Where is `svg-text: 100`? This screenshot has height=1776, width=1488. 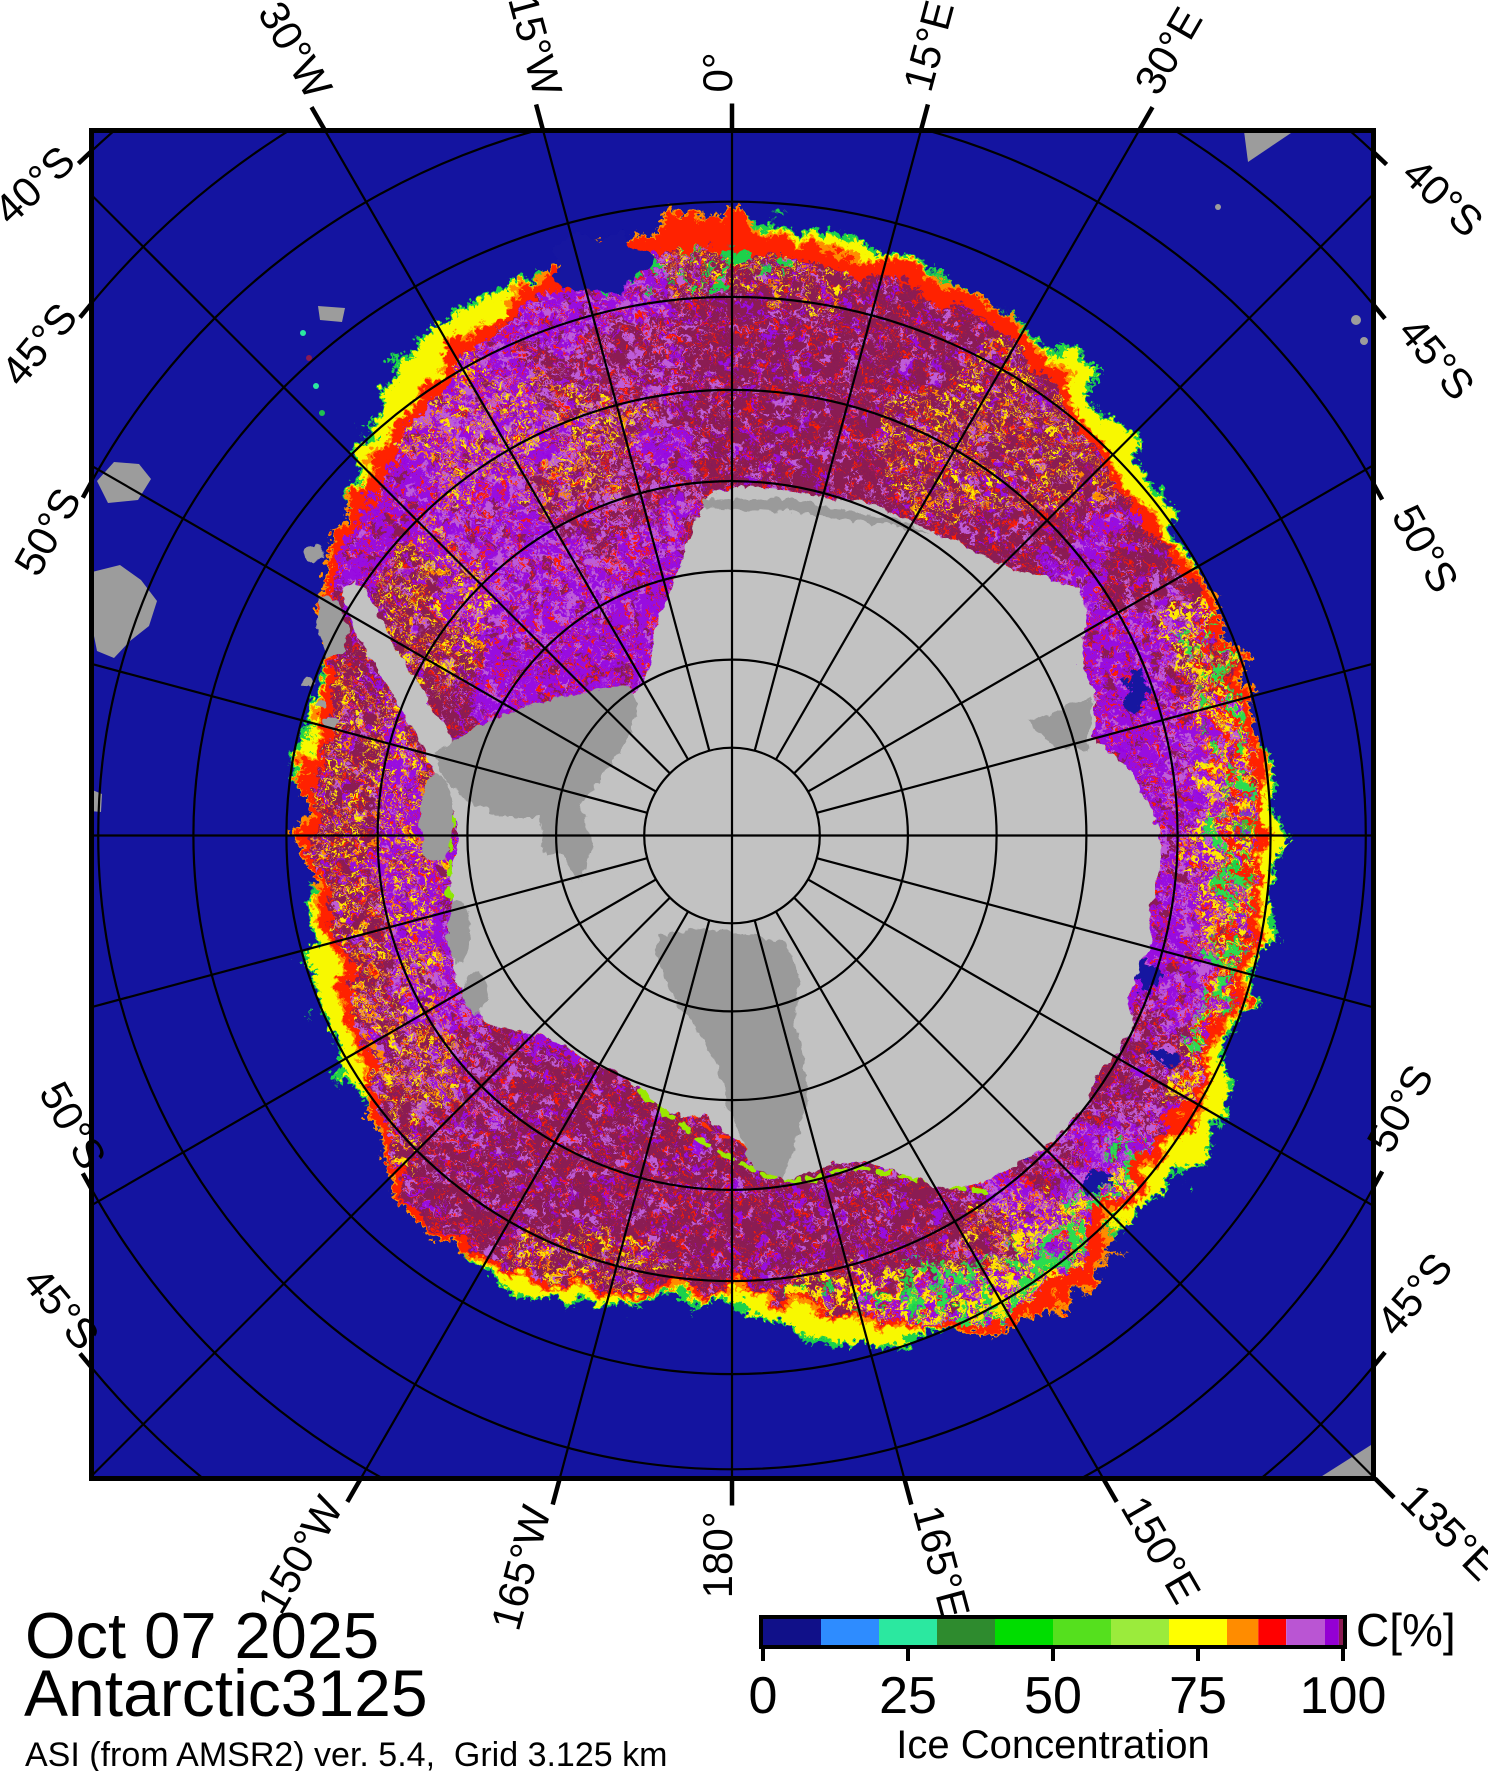
svg-text: 100 is located at coordinates (1343, 1696).